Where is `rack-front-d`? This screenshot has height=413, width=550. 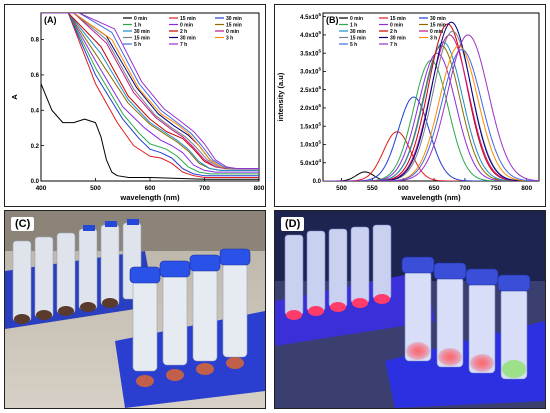
rack-front-d is located at coordinates (465, 332).